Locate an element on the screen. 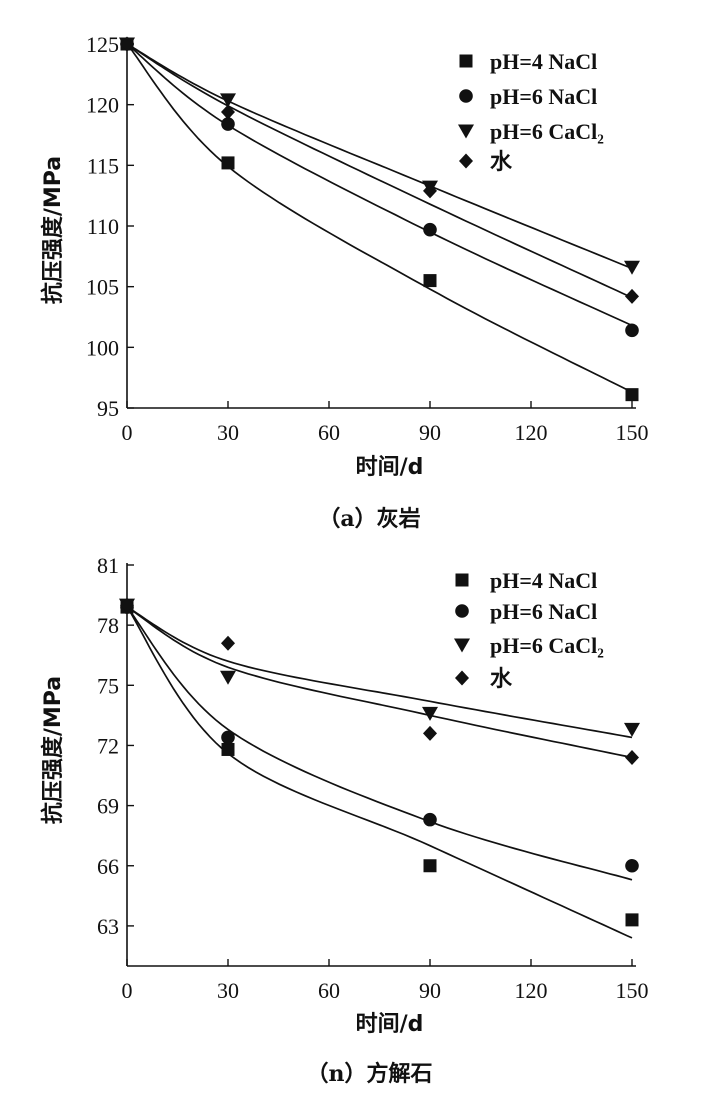 The width and height of the screenshot is (709, 1099). y-tick-label: 105 is located at coordinates (102, 287).